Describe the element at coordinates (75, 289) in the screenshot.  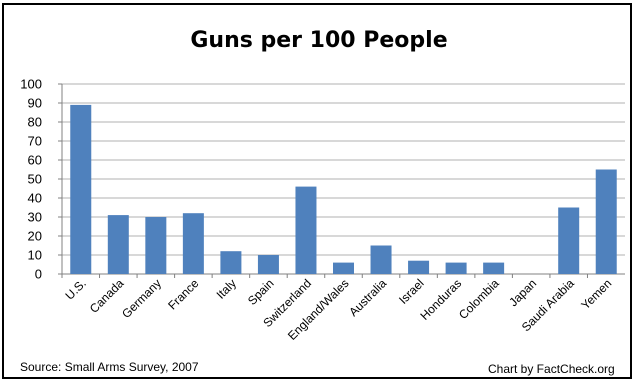
I see `x-tick-label: U.S.` at that location.